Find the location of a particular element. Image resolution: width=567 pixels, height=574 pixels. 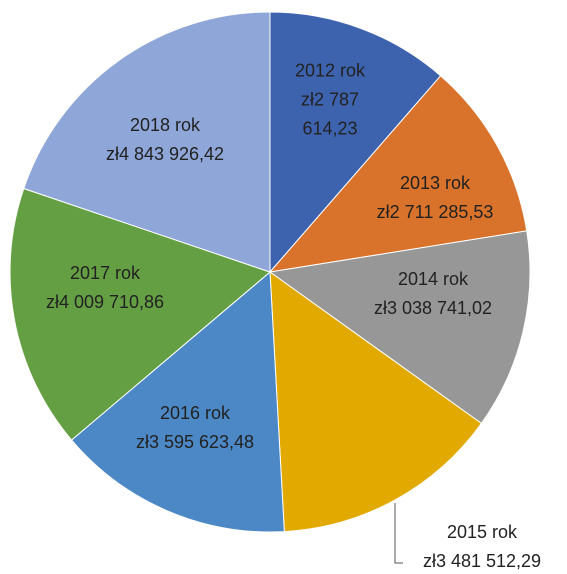

pie-slice is located at coordinates (355, 142).